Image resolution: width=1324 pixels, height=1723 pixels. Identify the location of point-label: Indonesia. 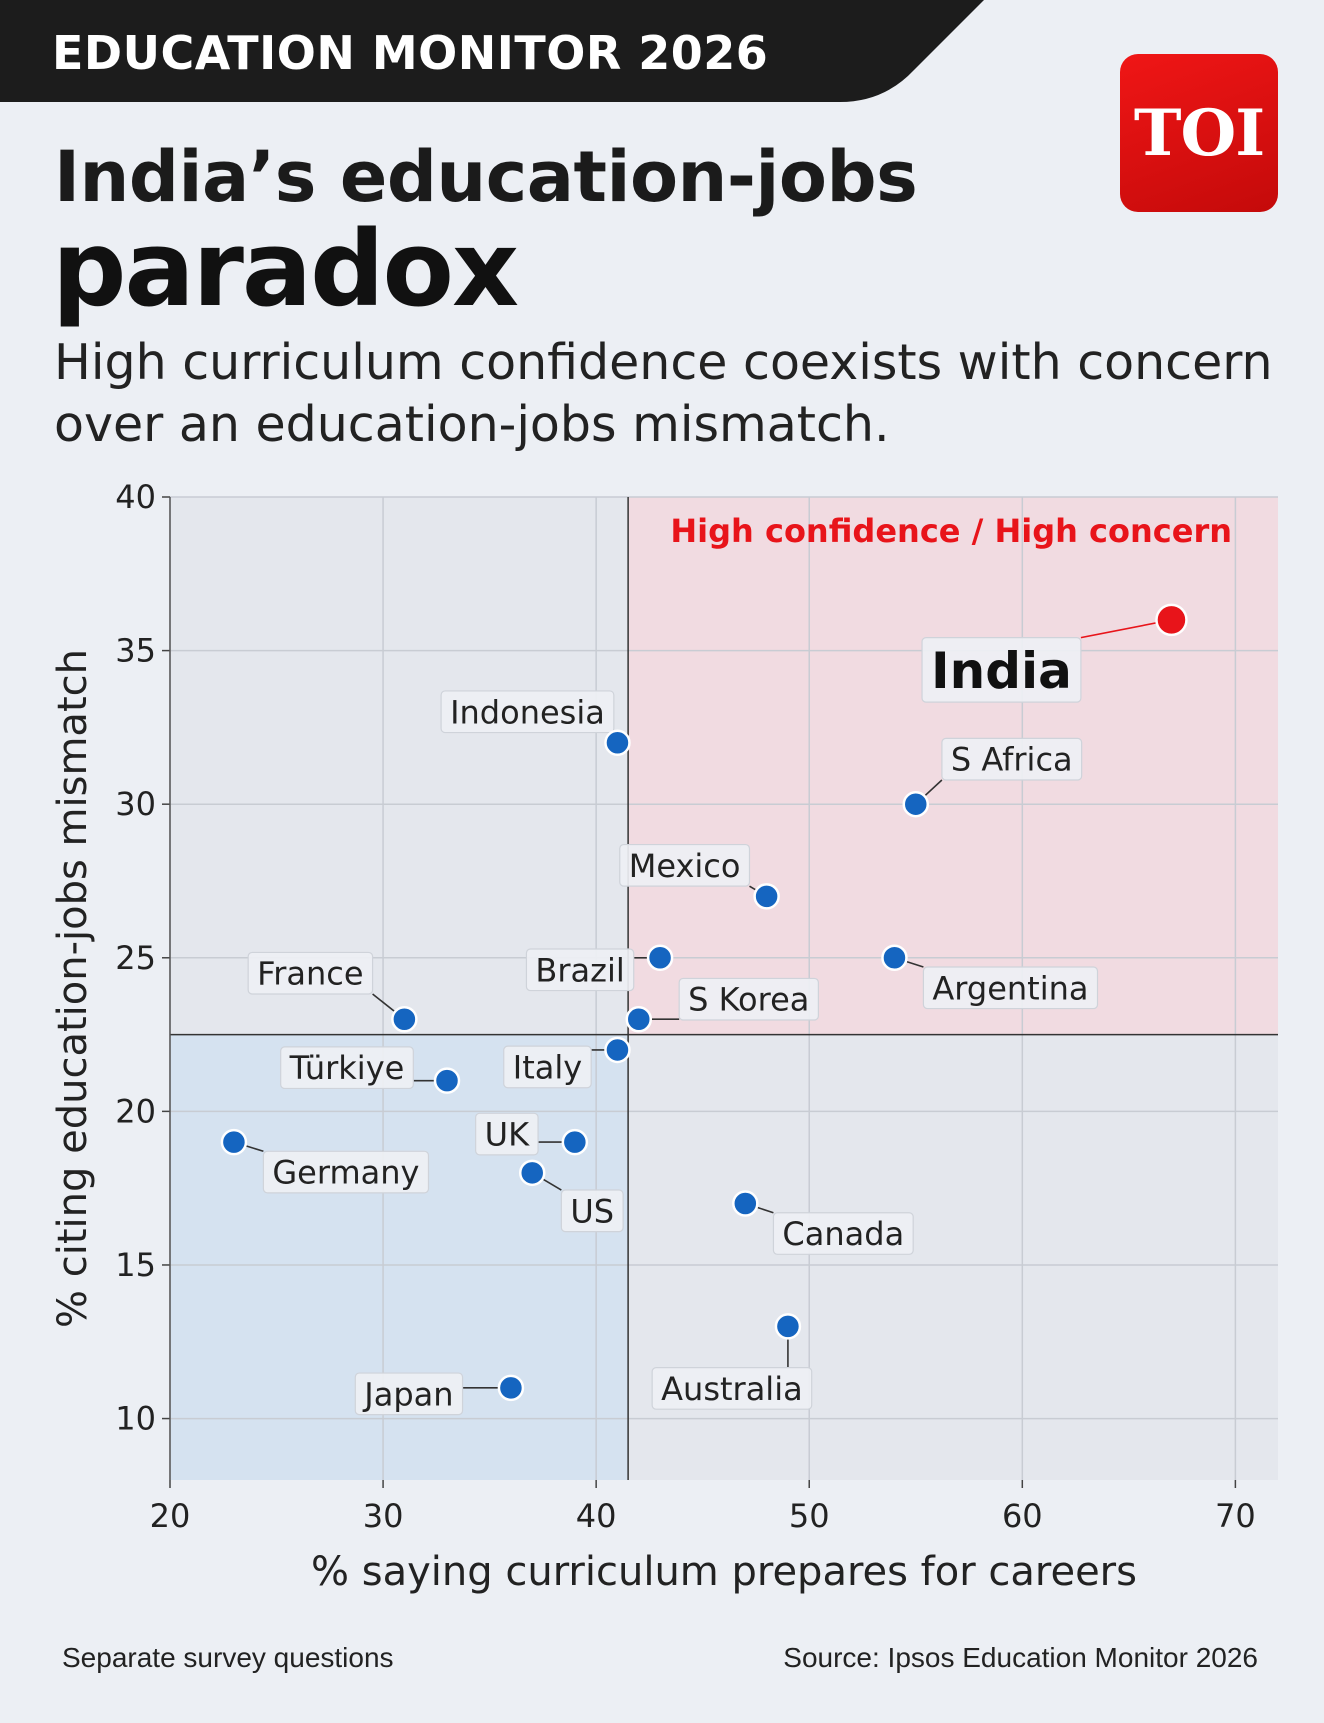
(527, 712).